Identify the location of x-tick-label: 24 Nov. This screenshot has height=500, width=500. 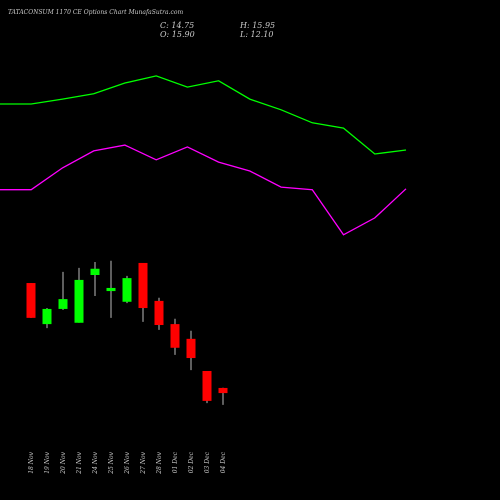
(95, 462).